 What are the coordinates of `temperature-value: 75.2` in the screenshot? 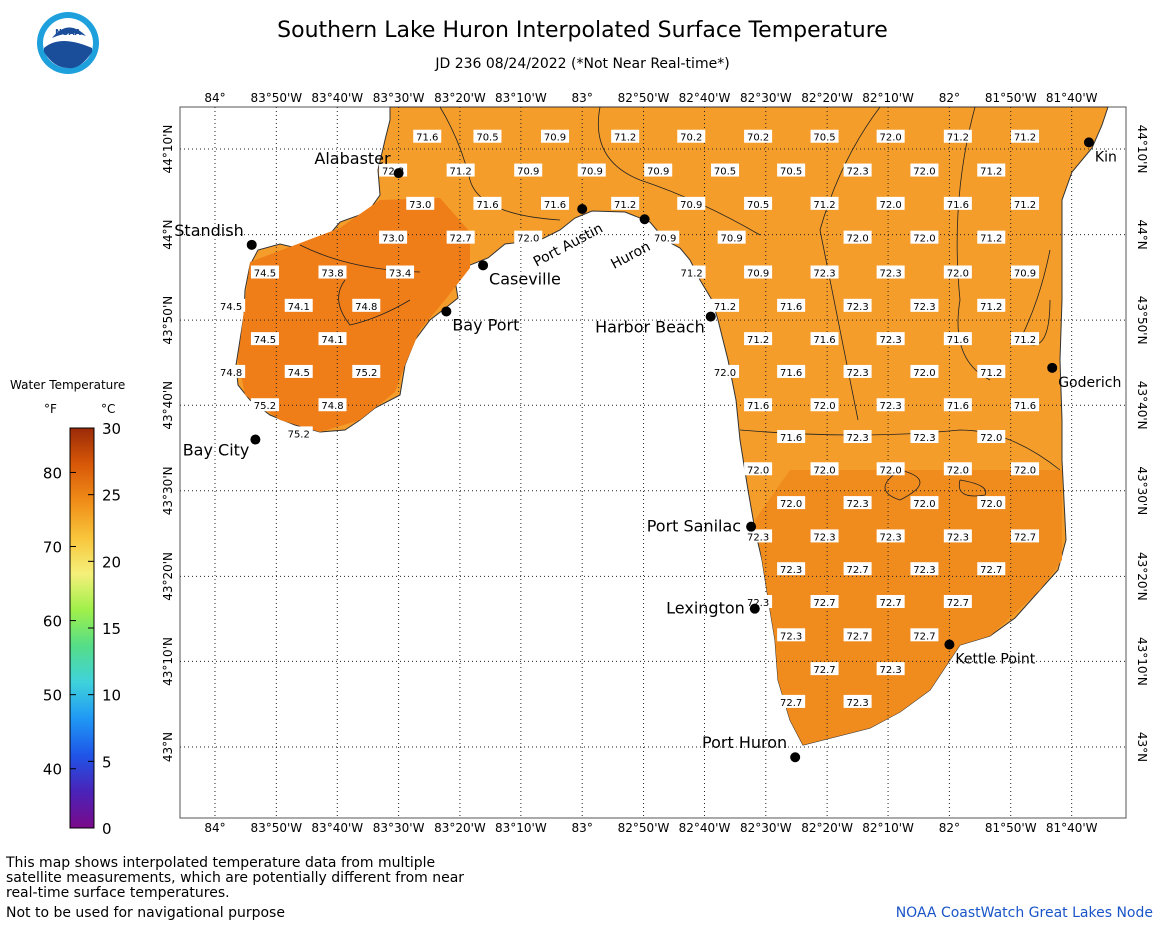 It's located at (366, 373).